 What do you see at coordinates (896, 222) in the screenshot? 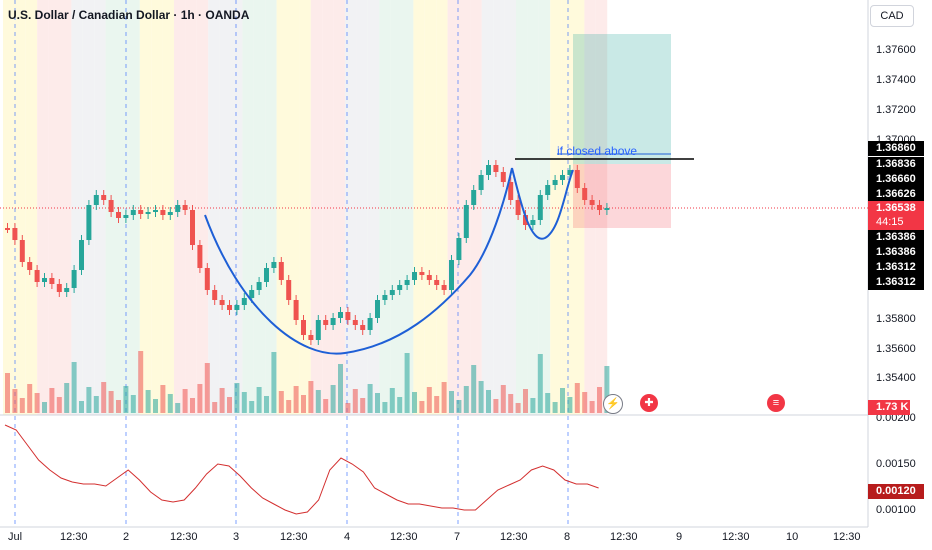
I see `bar-countdown: 44:15` at bounding box center [896, 222].